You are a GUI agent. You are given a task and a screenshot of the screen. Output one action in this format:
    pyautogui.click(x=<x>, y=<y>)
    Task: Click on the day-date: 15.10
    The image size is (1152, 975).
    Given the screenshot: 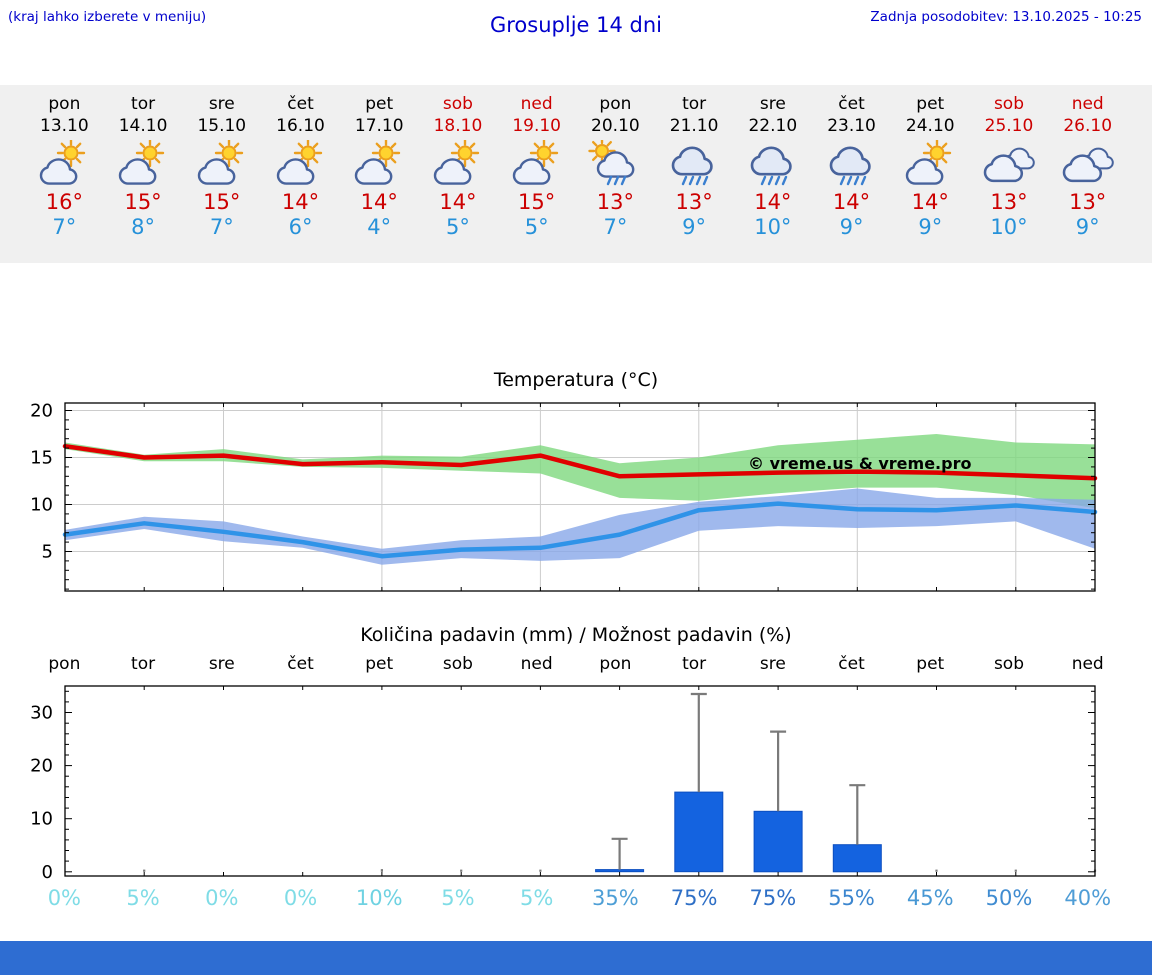 What is the action you would take?
    pyautogui.click(x=222, y=126)
    